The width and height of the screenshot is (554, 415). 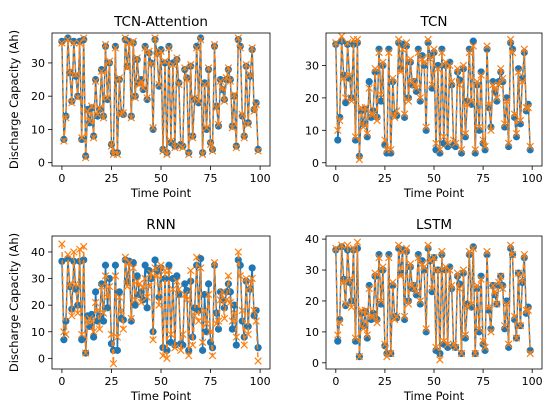 What do you see at coordinates (434, 178) in the screenshot?
I see `x-tick-label: 50` at bounding box center [434, 178].